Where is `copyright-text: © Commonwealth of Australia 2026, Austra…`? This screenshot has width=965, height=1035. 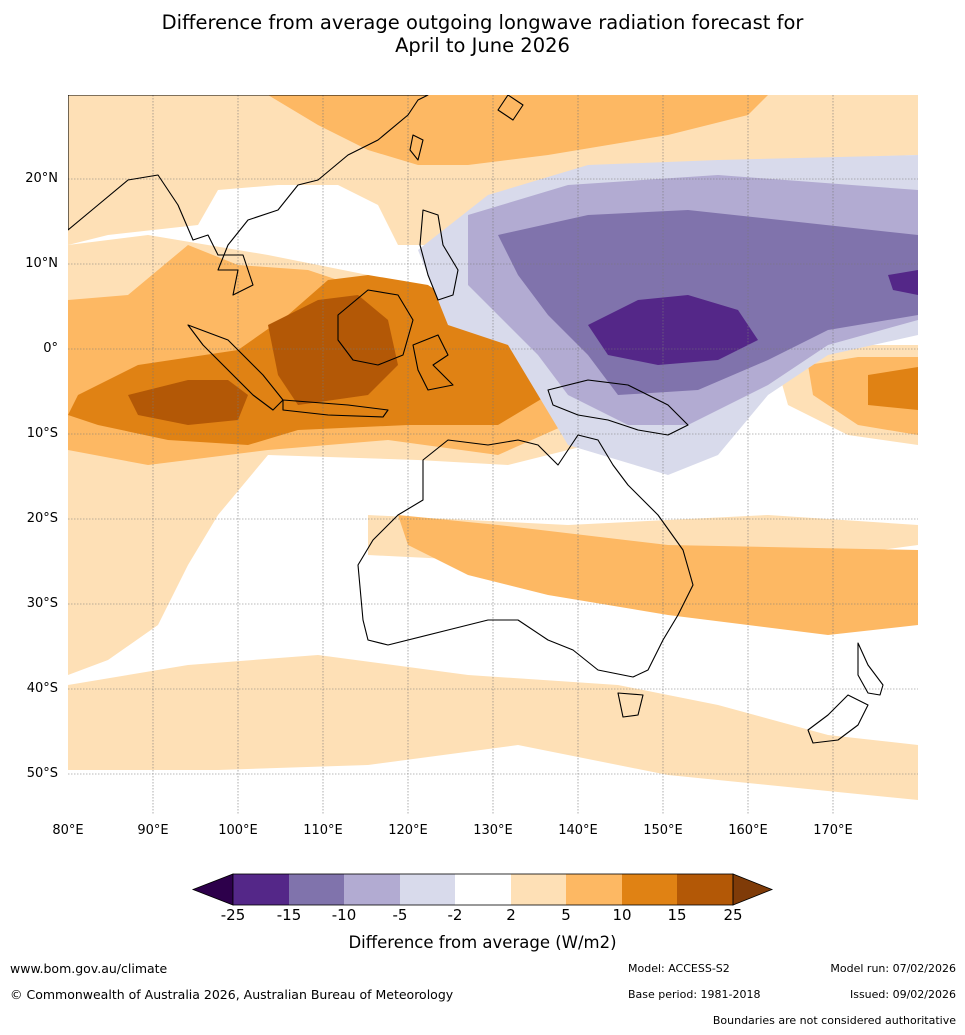 copyright-text: © Commonwealth of Australia 2026, Austra… is located at coordinates (232, 994).